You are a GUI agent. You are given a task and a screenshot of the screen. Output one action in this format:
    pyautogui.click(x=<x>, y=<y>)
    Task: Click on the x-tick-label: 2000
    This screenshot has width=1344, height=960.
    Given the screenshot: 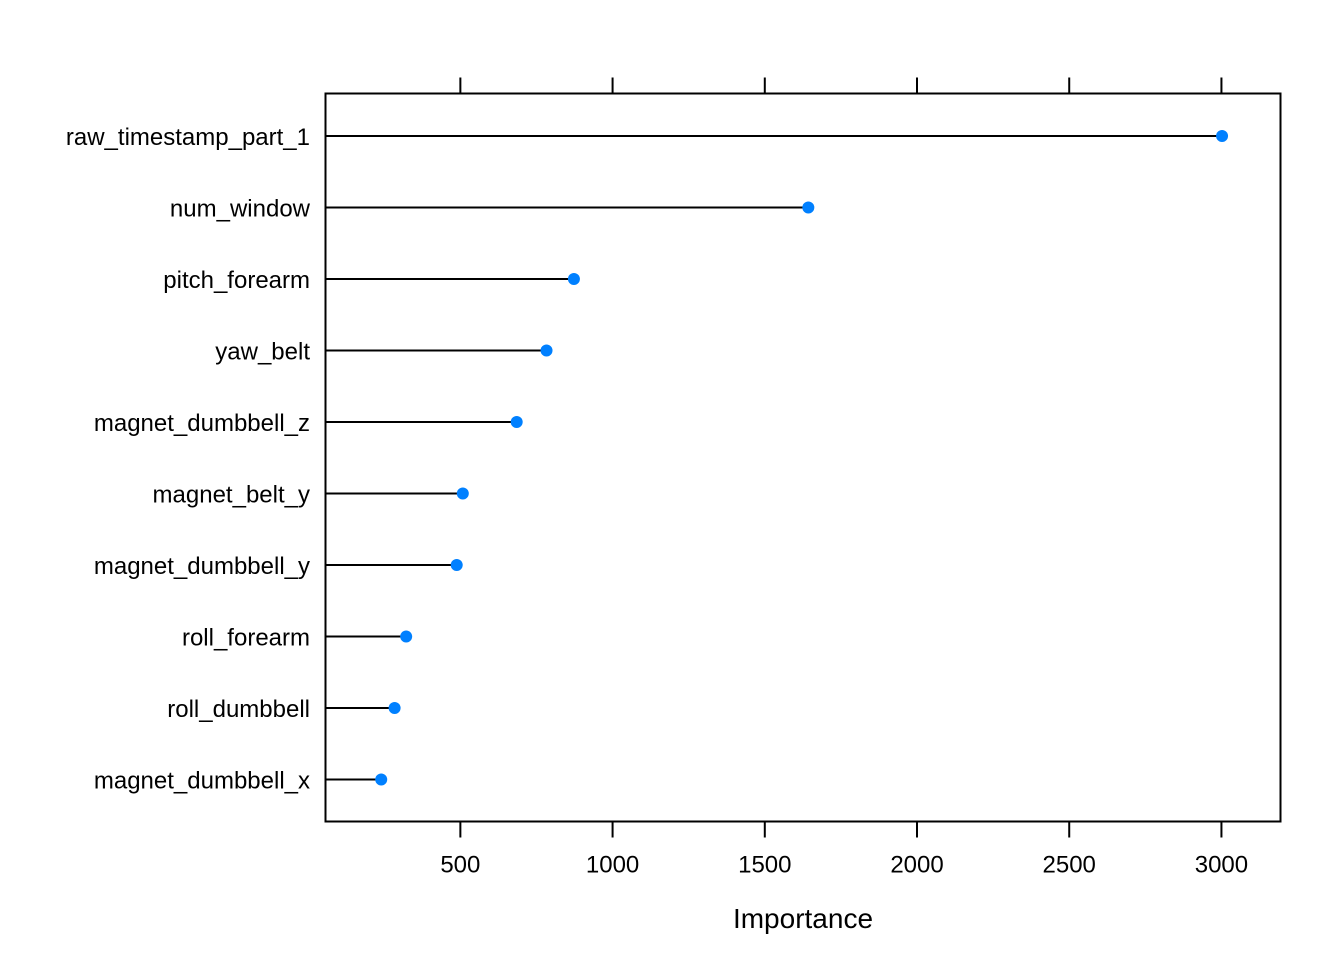 What is the action you would take?
    pyautogui.click(x=916, y=865)
    